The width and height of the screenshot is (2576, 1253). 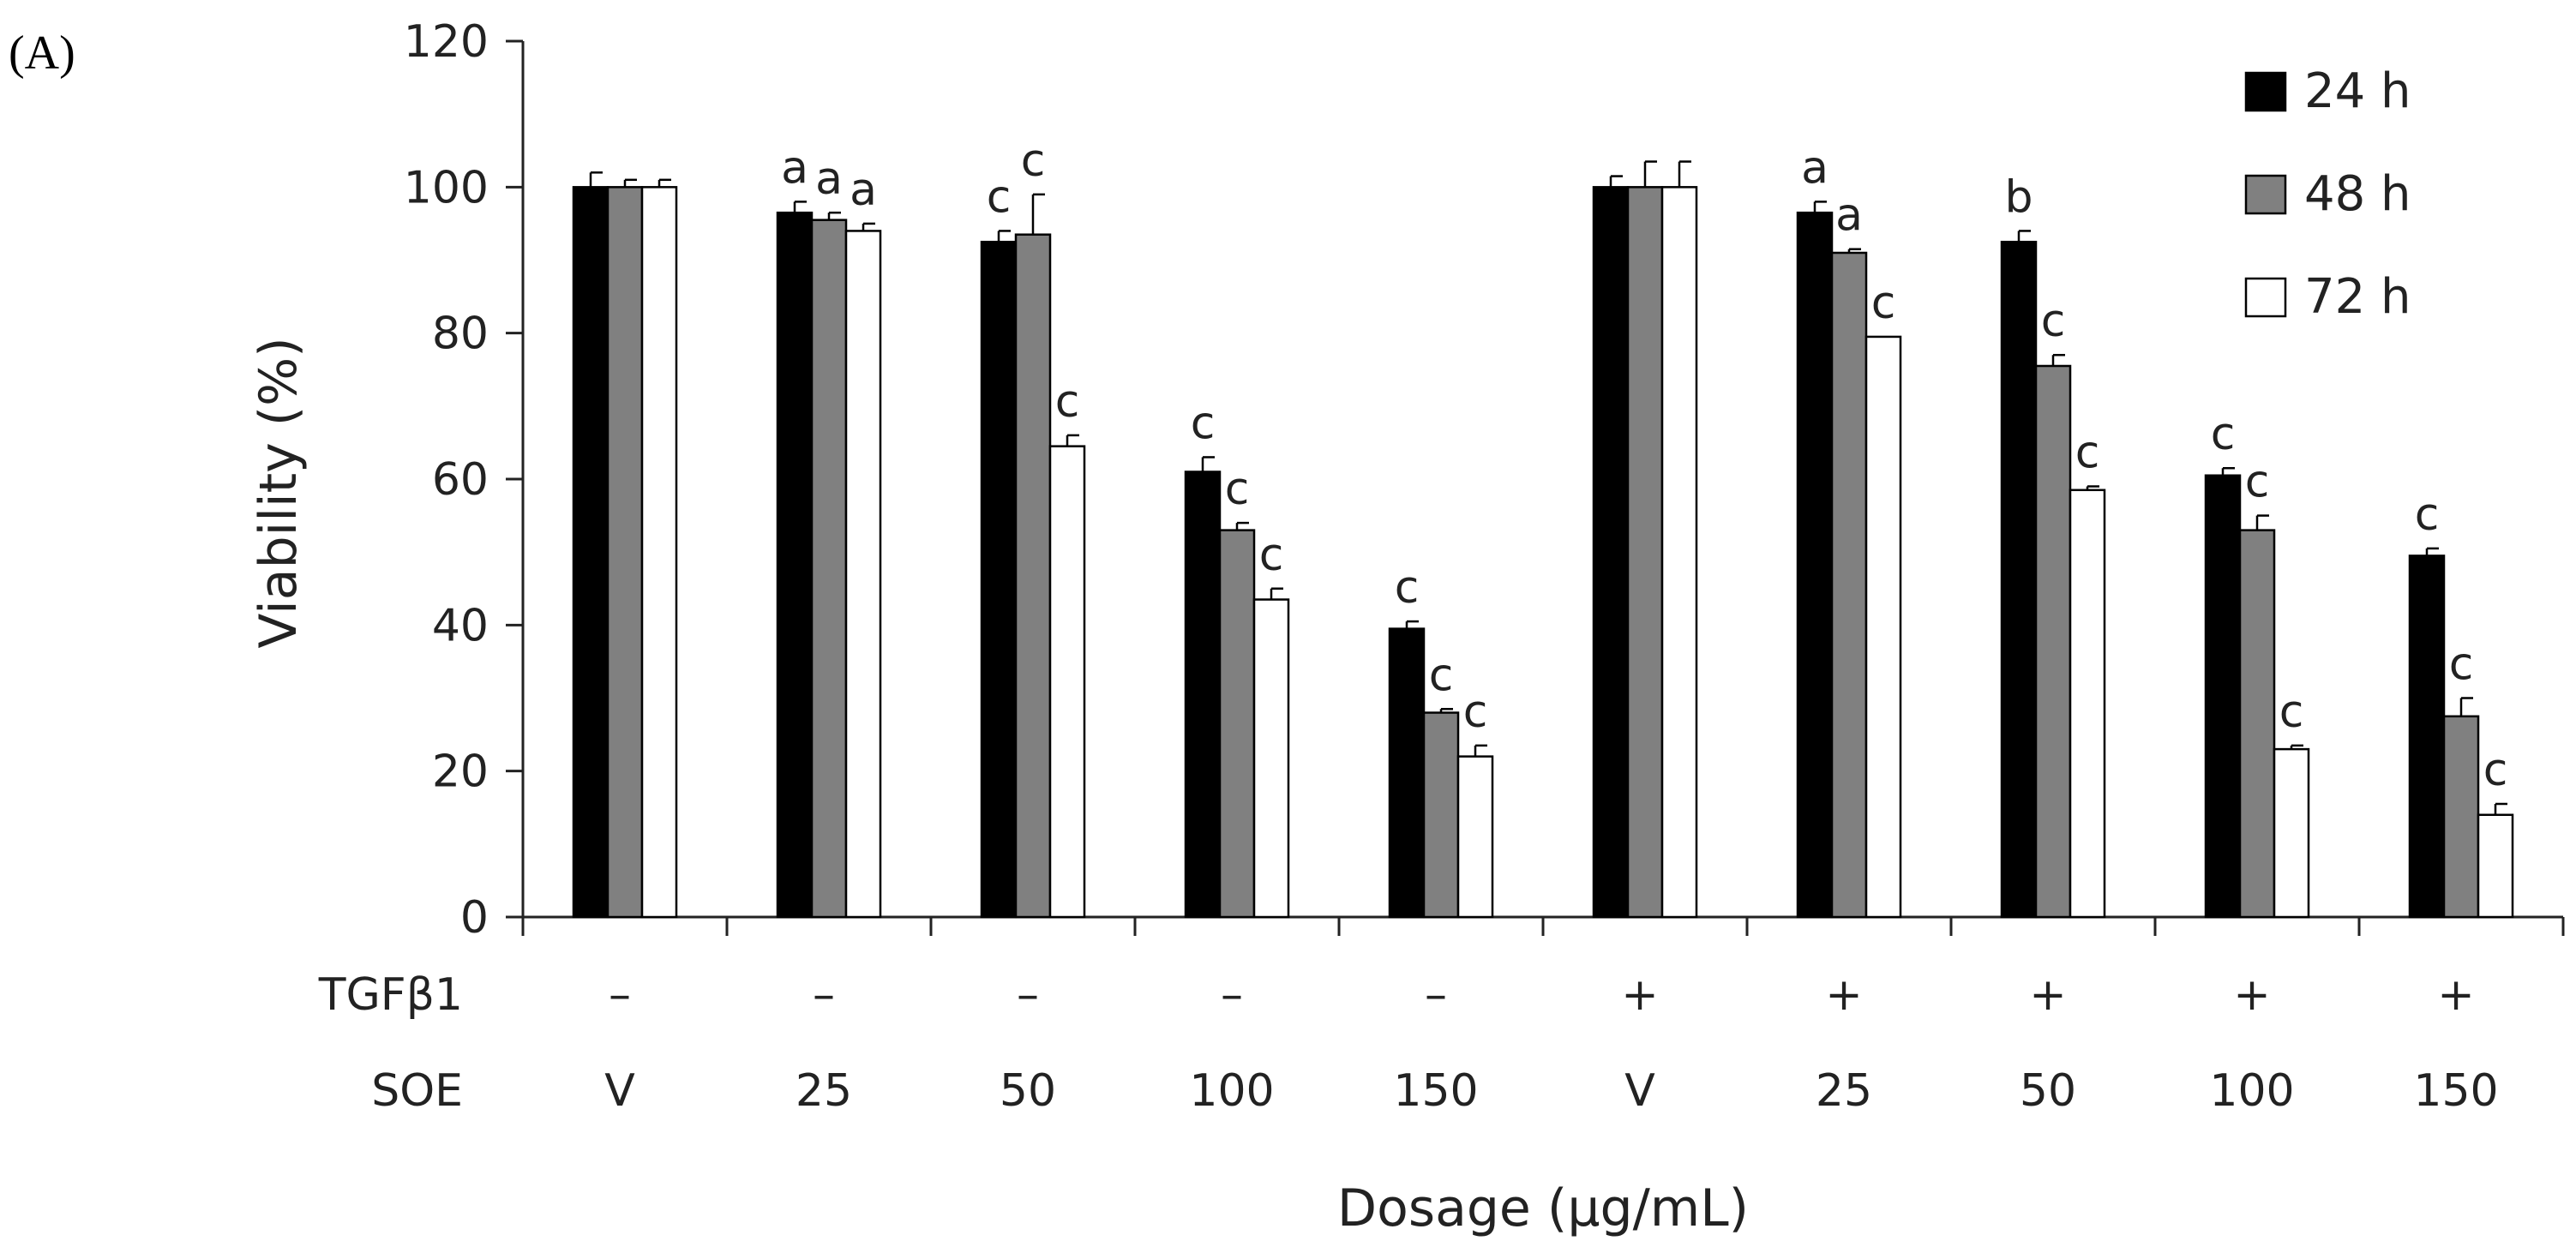 What do you see at coordinates (390, 995) in the screenshot?
I see `tgf-row-name: TGFβ1` at bounding box center [390, 995].